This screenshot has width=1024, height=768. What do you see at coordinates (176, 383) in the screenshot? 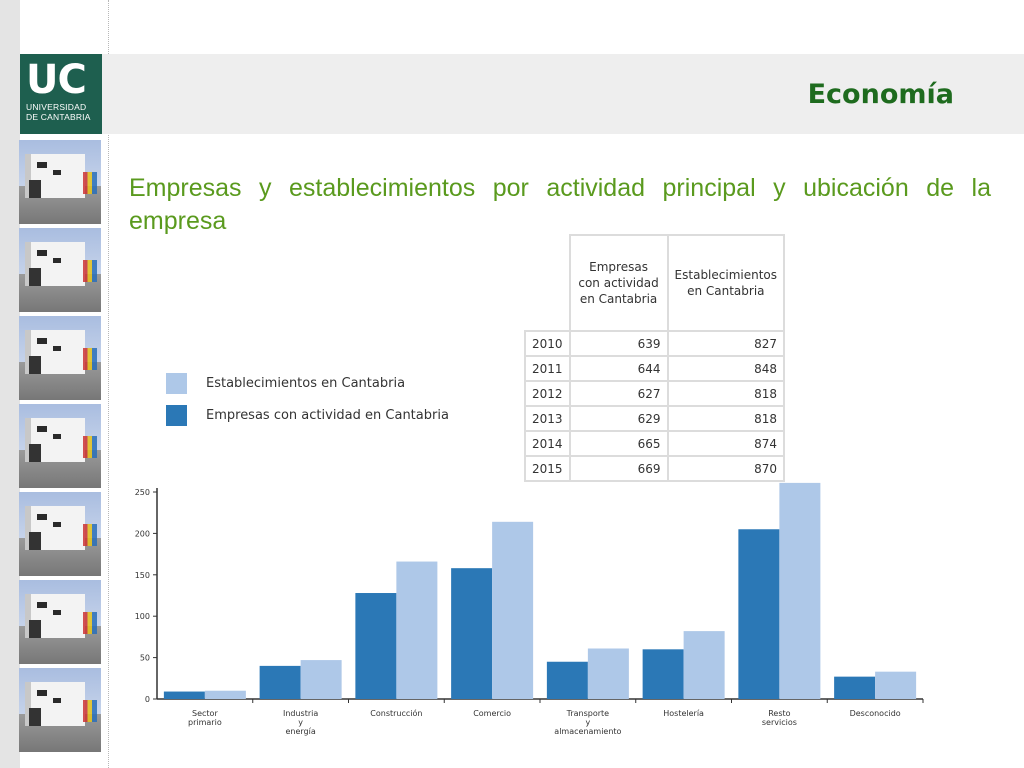
I see `legend-swatch-light` at bounding box center [176, 383].